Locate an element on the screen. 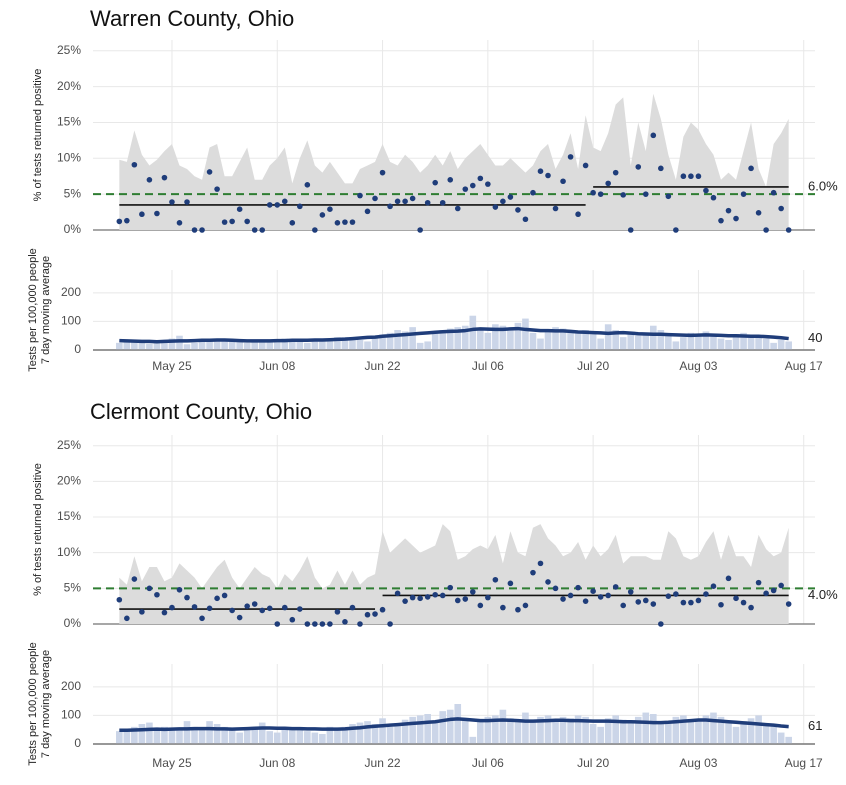 This screenshot has width=846, height=785. y-tick-label: 100 is located at coordinates (71, 715).